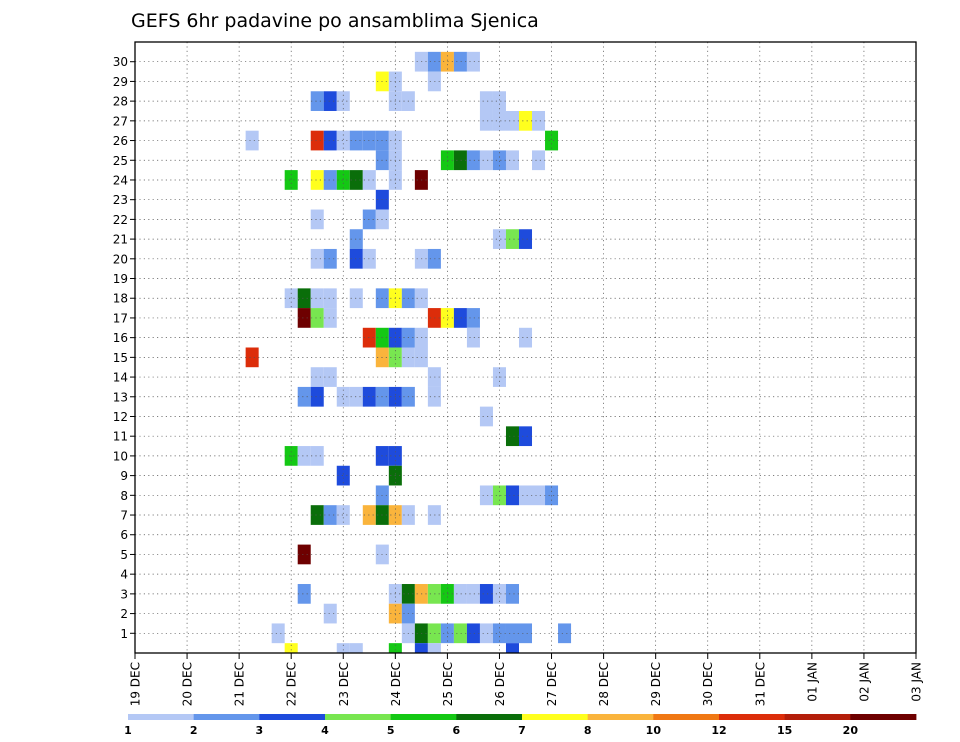 The image size is (960, 742). I want to click on legend-label: 8, so click(588, 730).